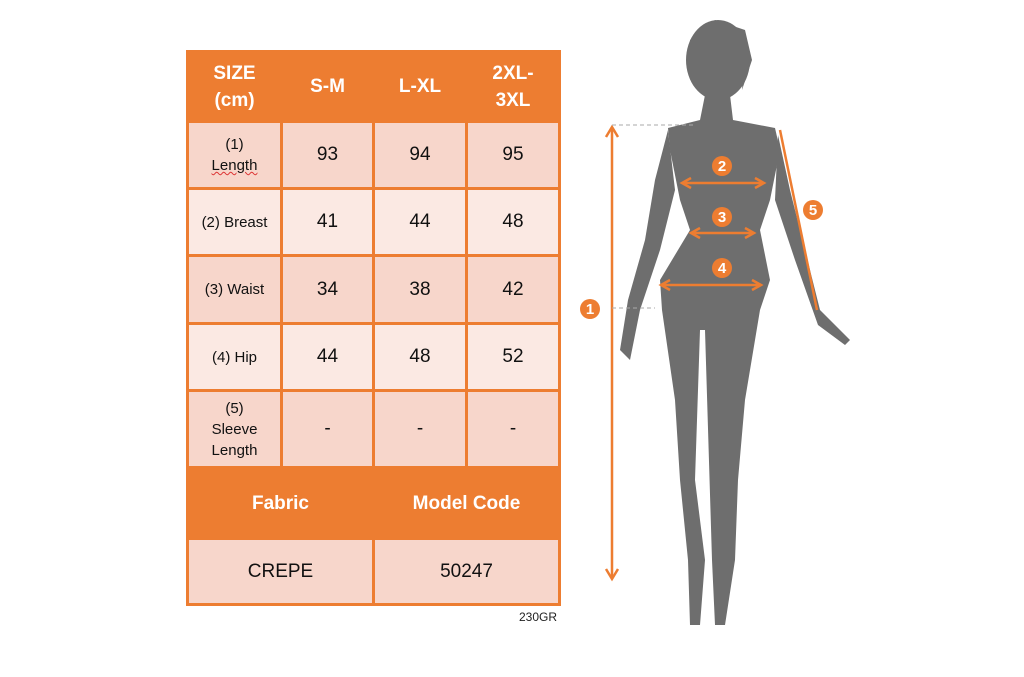  I want to click on table-row: (2) Breast 41 44 48, so click(373, 222).